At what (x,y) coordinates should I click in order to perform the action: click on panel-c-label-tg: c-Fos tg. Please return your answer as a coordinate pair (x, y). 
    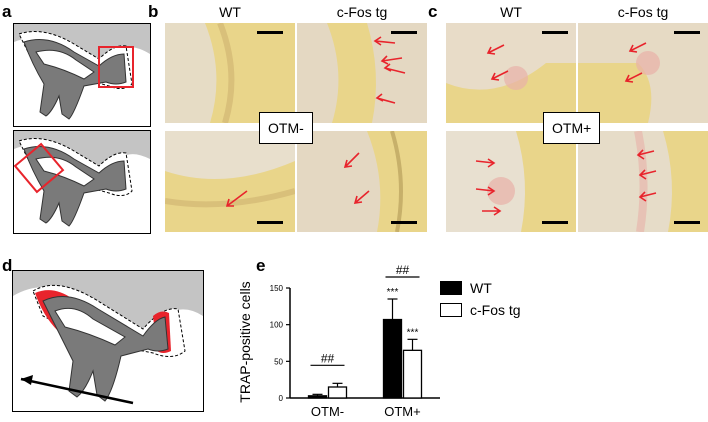
    Looking at the image, I should click on (643, 12).